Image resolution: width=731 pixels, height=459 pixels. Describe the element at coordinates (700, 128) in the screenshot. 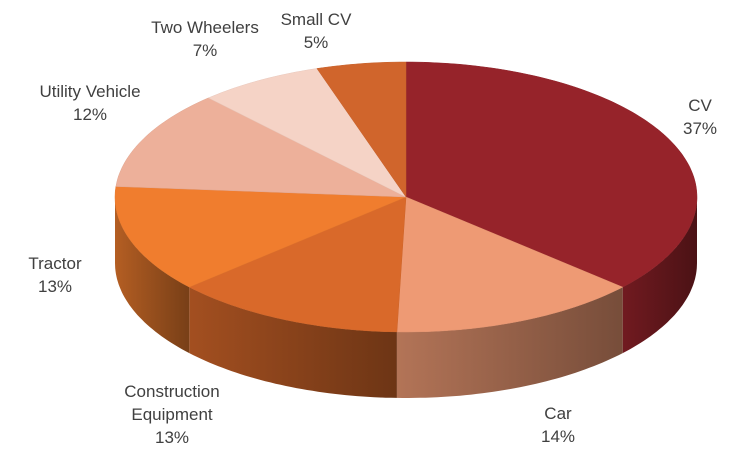

I see `value-label: 37%` at that location.